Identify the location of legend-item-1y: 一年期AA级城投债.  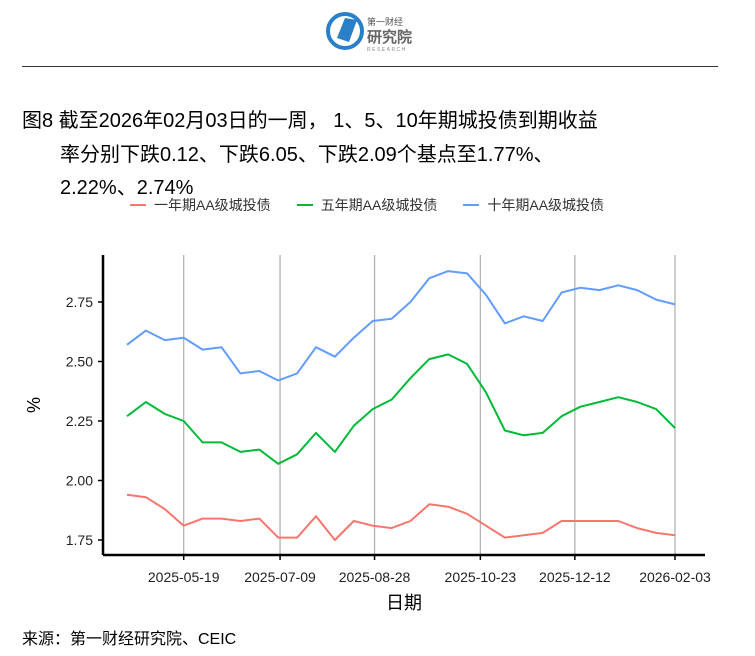
(200, 205).